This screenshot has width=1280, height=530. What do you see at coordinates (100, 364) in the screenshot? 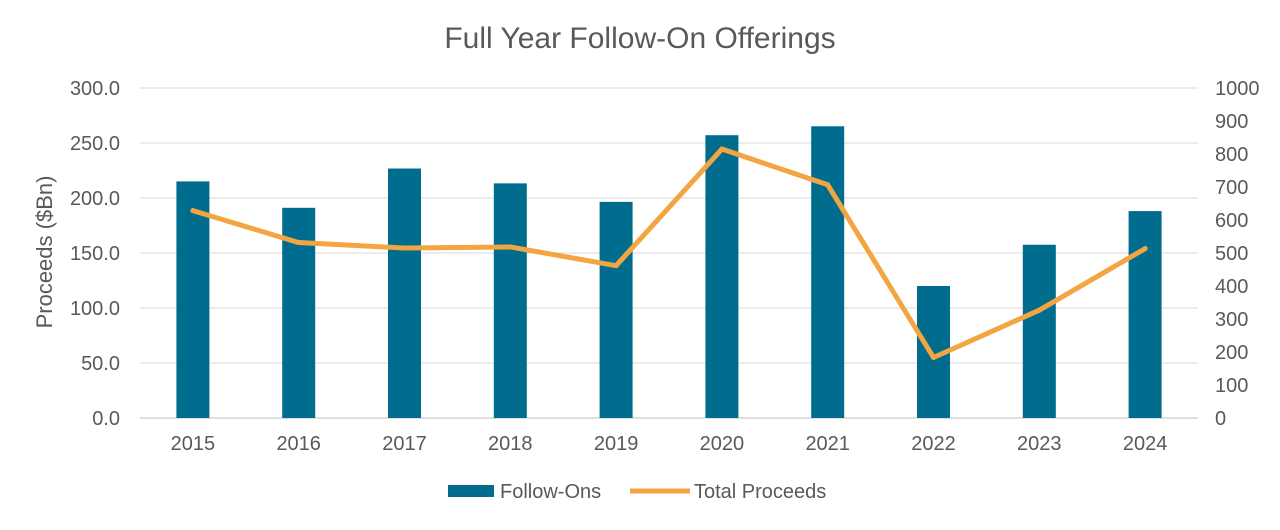
I see `left-tick-label: 50.0` at bounding box center [100, 364].